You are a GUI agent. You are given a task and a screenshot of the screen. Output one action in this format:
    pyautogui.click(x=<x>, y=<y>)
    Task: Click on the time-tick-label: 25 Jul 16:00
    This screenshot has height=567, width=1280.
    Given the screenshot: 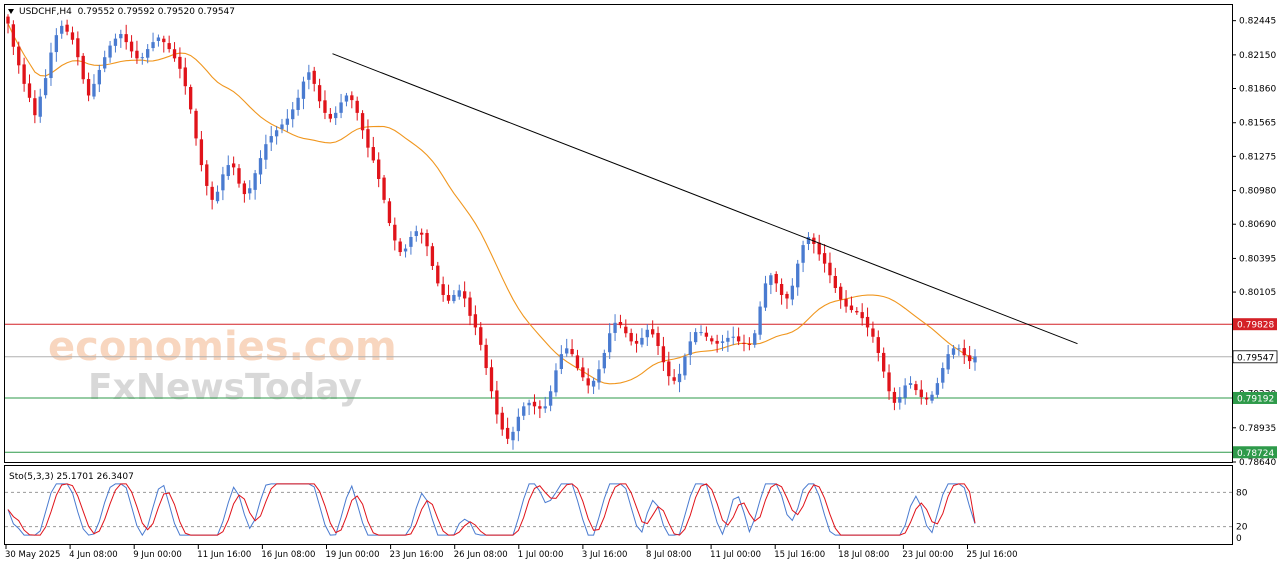 What is the action you would take?
    pyautogui.click(x=992, y=555)
    